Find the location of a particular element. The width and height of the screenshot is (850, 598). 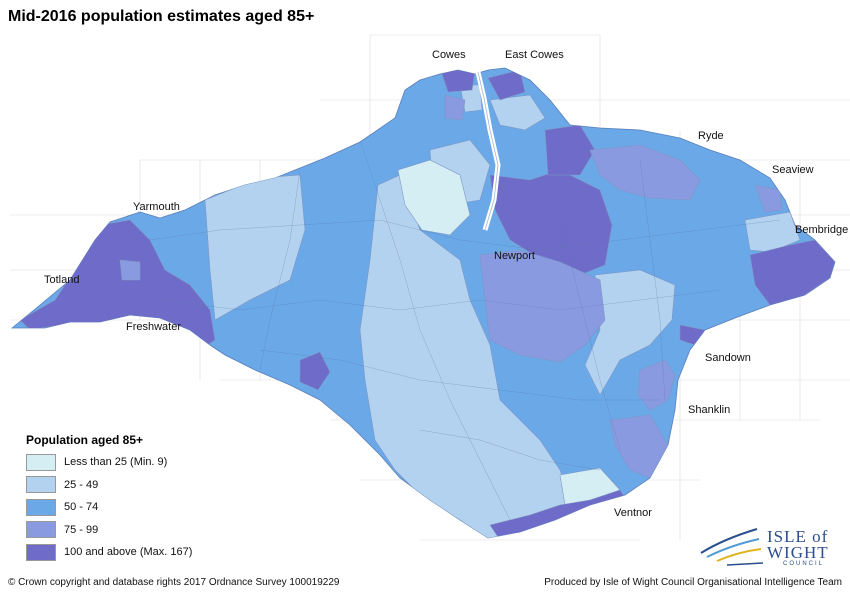

logo-line-2: WIGHT is located at coordinates (798, 552).